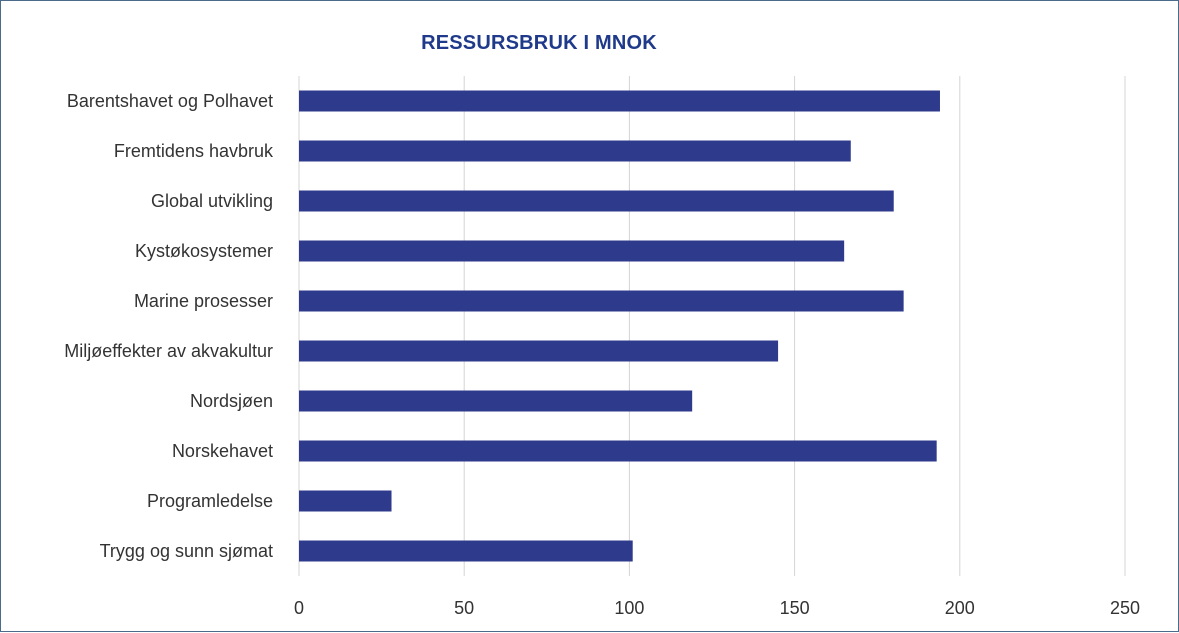 This screenshot has height=633, width=1179. What do you see at coordinates (168, 351) in the screenshot?
I see `category-label: Miljøeffekter av akvakultur` at bounding box center [168, 351].